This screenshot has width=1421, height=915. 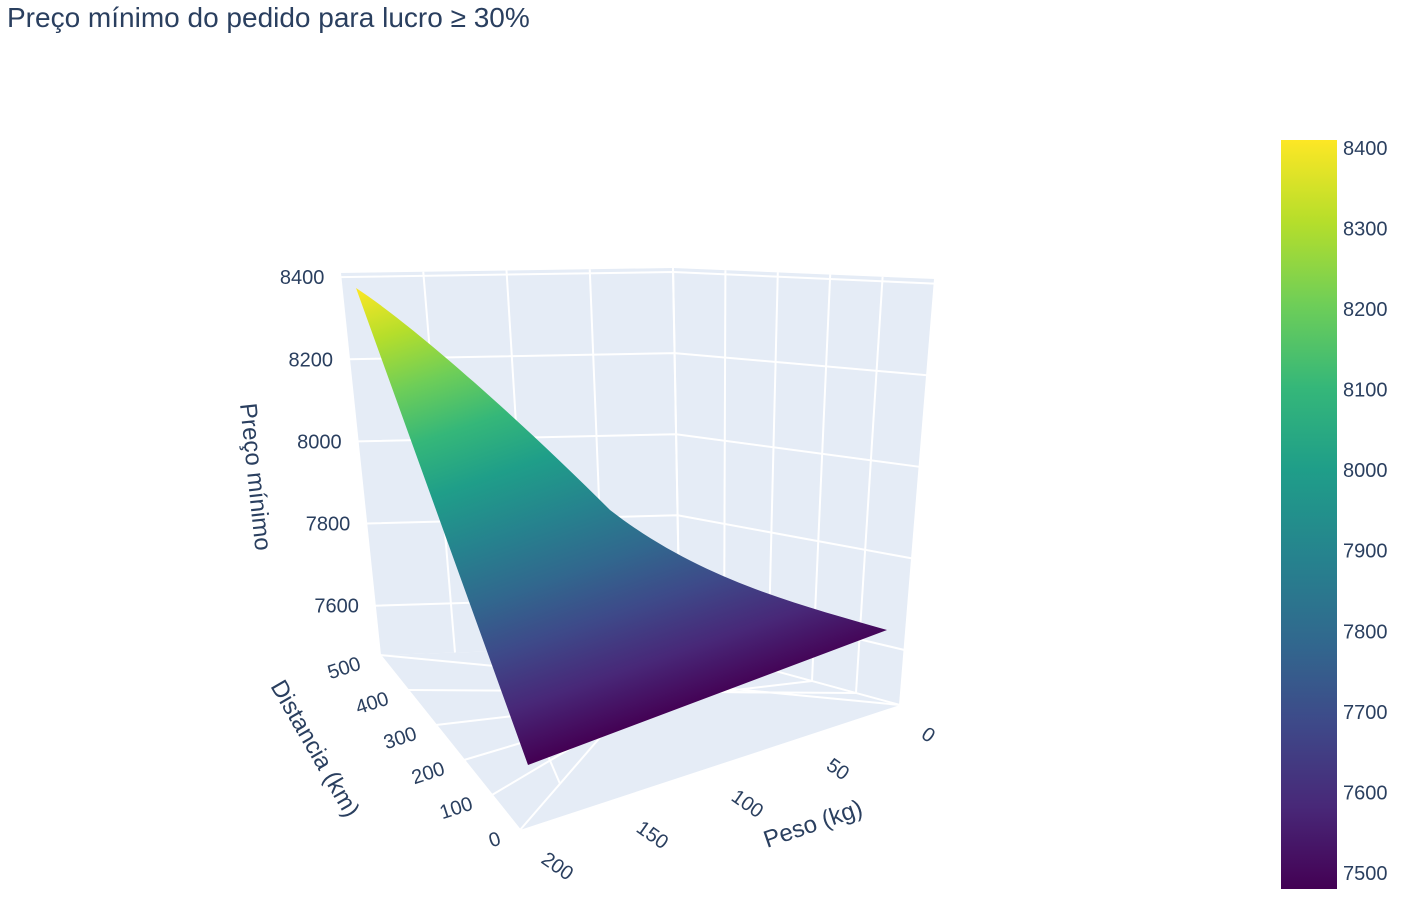 I want to click on colorbar-tick-label: 8100, so click(x=1365, y=391).